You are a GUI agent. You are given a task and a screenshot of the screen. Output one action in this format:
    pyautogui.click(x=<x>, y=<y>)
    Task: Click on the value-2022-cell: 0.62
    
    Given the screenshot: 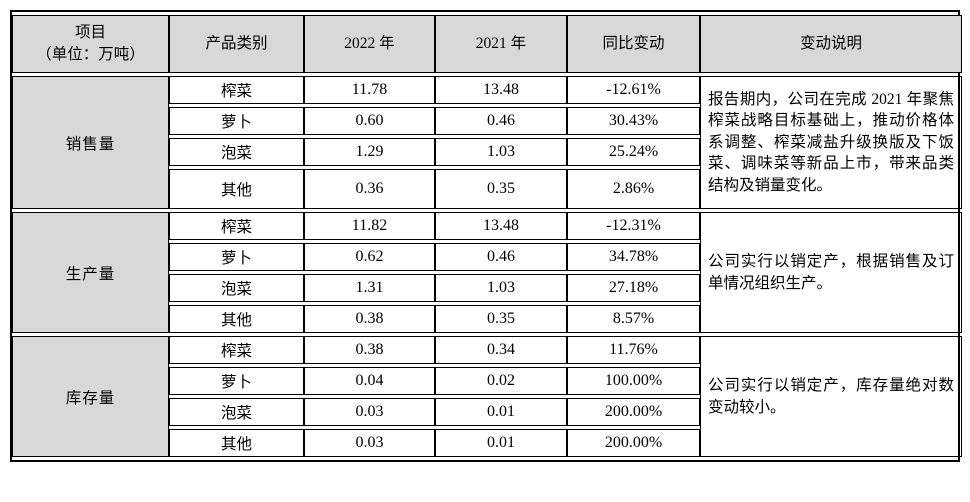 What is the action you would take?
    pyautogui.click(x=369, y=257)
    